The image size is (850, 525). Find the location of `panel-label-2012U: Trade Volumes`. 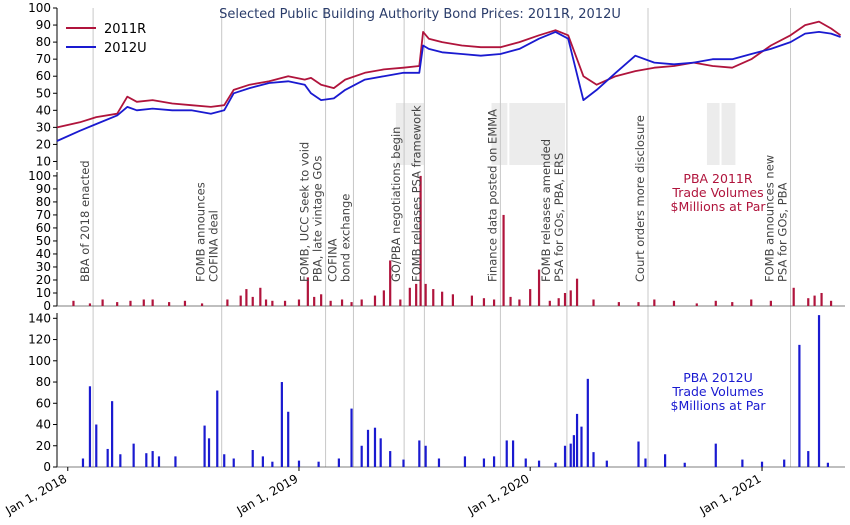

panel-label-2012U: Trade Volumes is located at coordinates (717, 391).